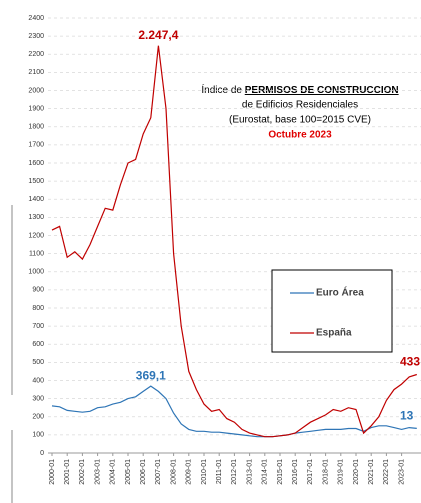 The image size is (421, 503). What do you see at coordinates (300, 135) in the screenshot?
I see `title-date: Octubre 2023` at bounding box center [300, 135].